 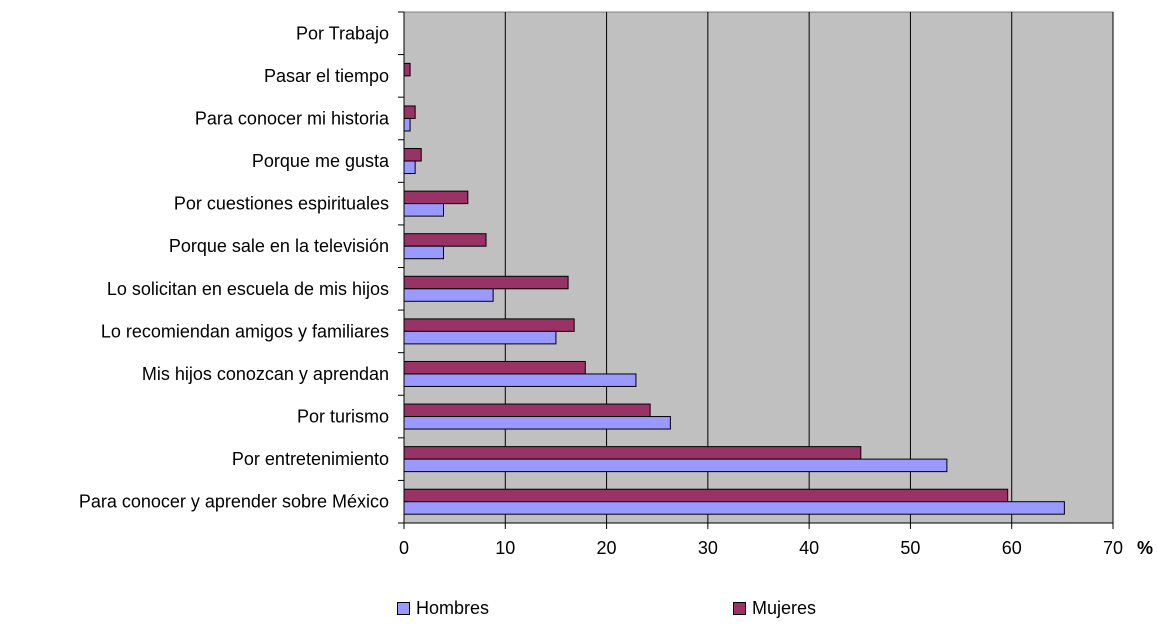 I want to click on x-tick-label: 40, so click(x=809, y=548).